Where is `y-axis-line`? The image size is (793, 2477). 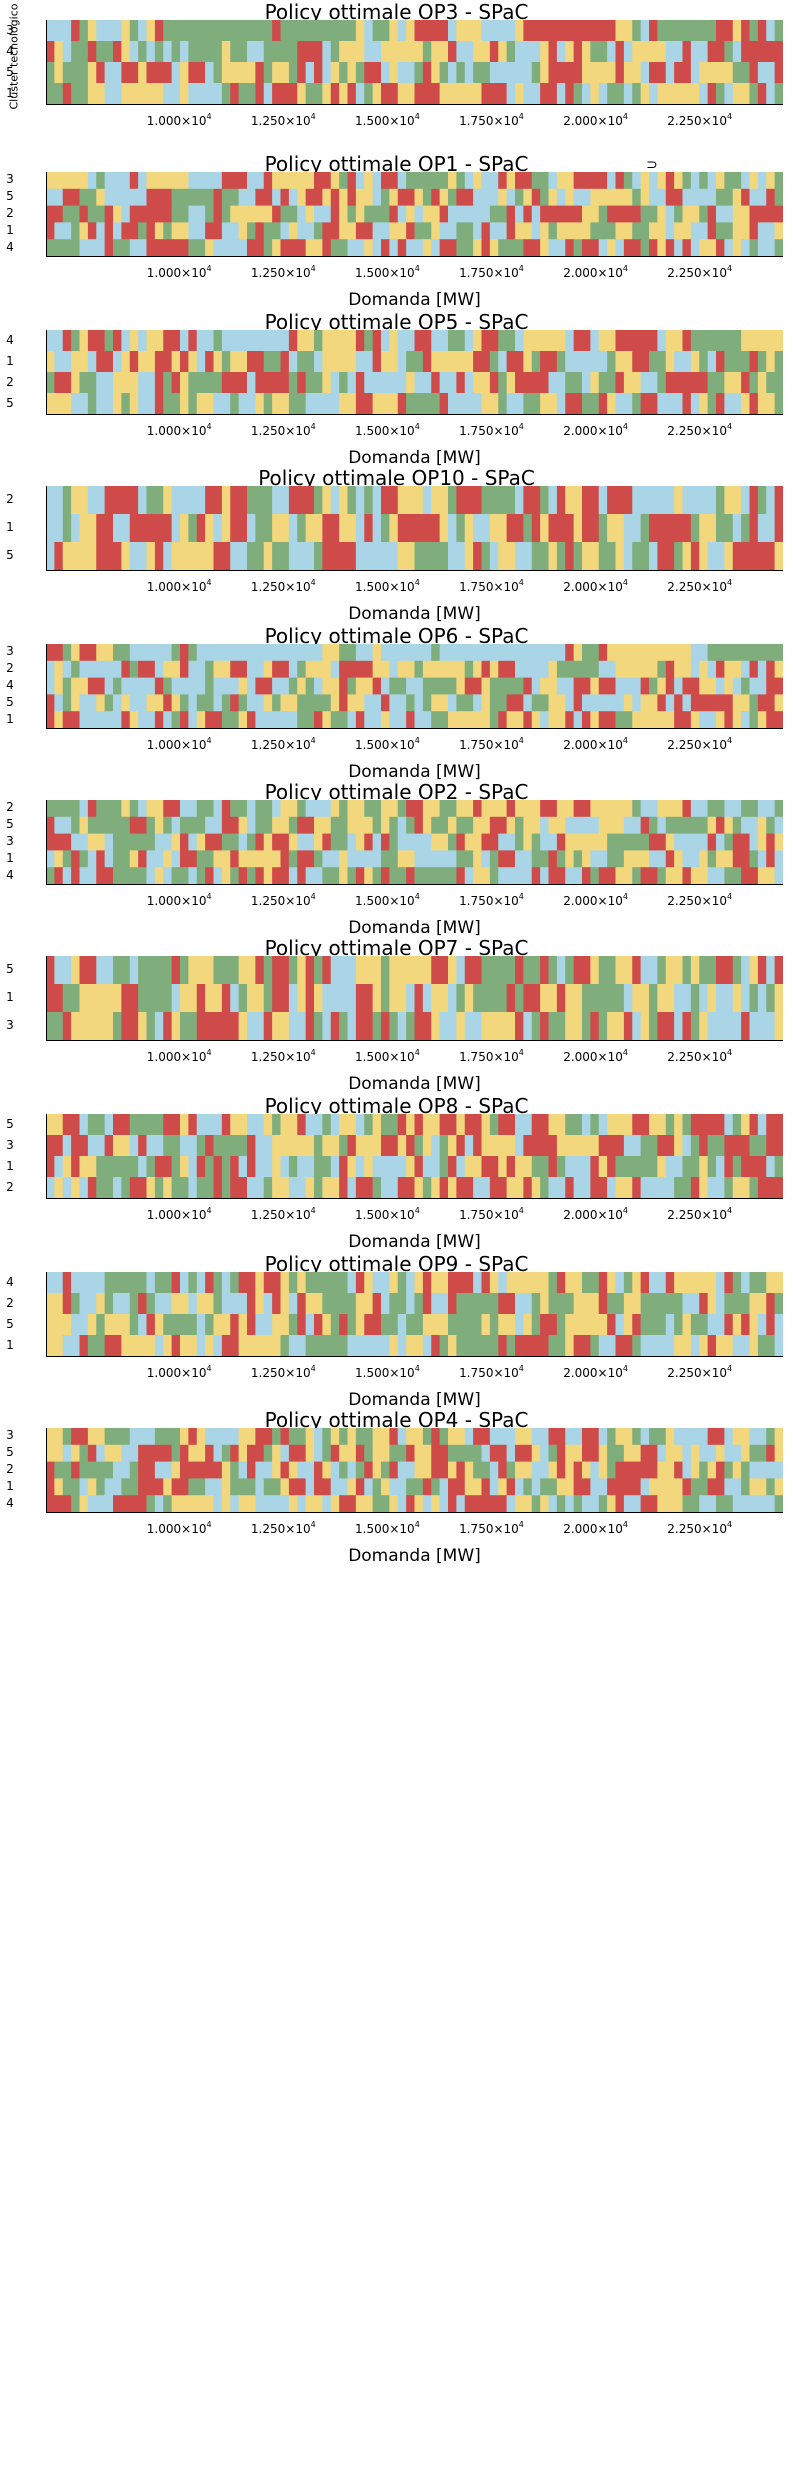
y-axis-line is located at coordinates (46, 62).